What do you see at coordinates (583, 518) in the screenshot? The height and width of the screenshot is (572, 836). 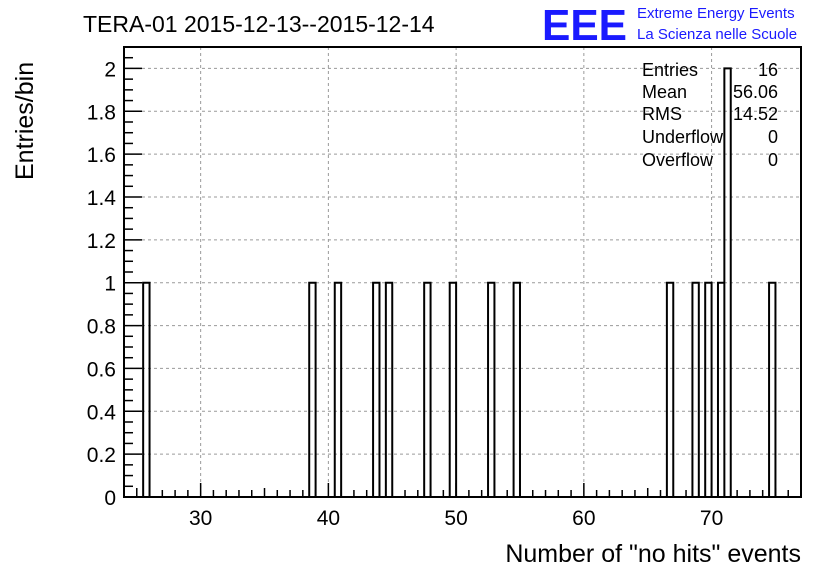 I see `x-tick-label: 60` at bounding box center [583, 518].